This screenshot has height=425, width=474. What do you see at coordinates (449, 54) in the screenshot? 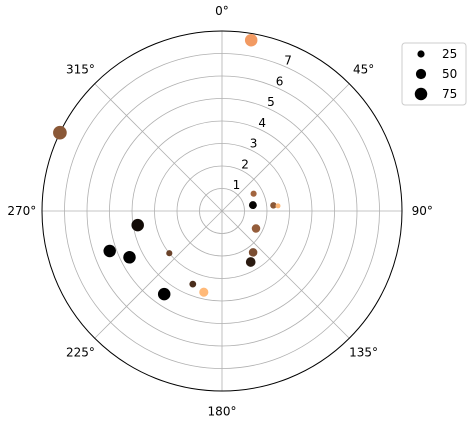
I see `legend-label-25: 25` at bounding box center [449, 54].